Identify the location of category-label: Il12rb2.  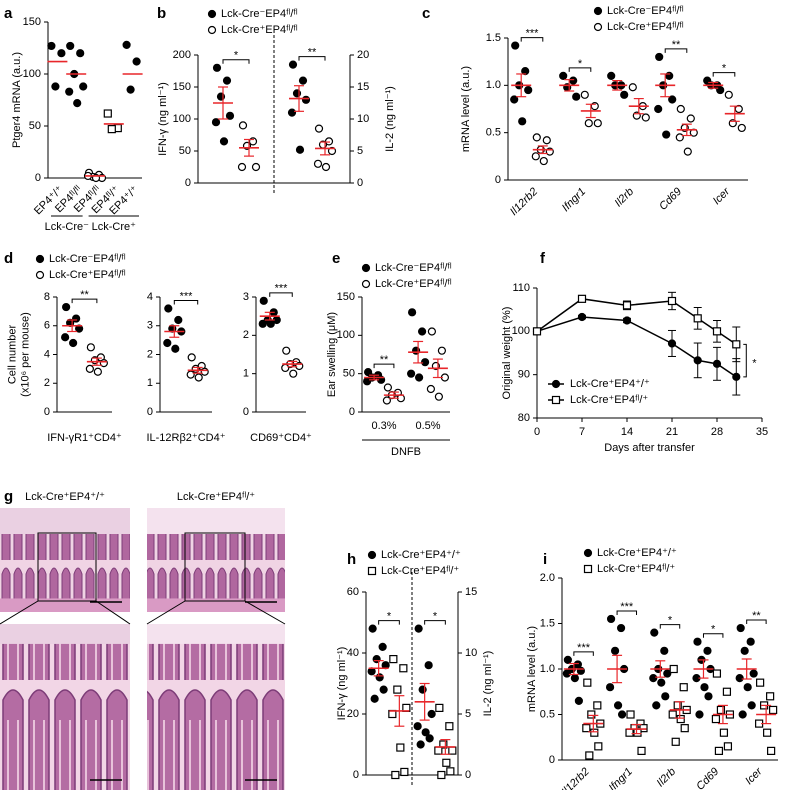
(524, 202).